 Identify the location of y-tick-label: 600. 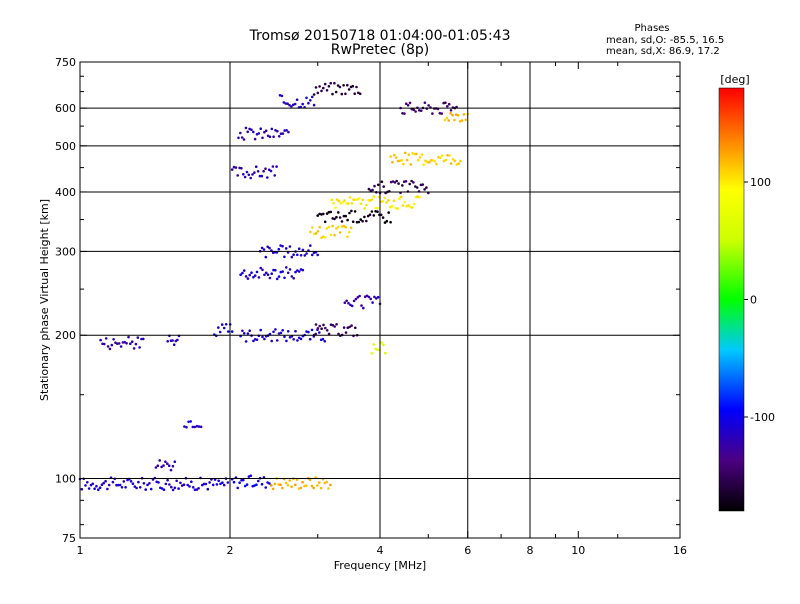
(65, 108).